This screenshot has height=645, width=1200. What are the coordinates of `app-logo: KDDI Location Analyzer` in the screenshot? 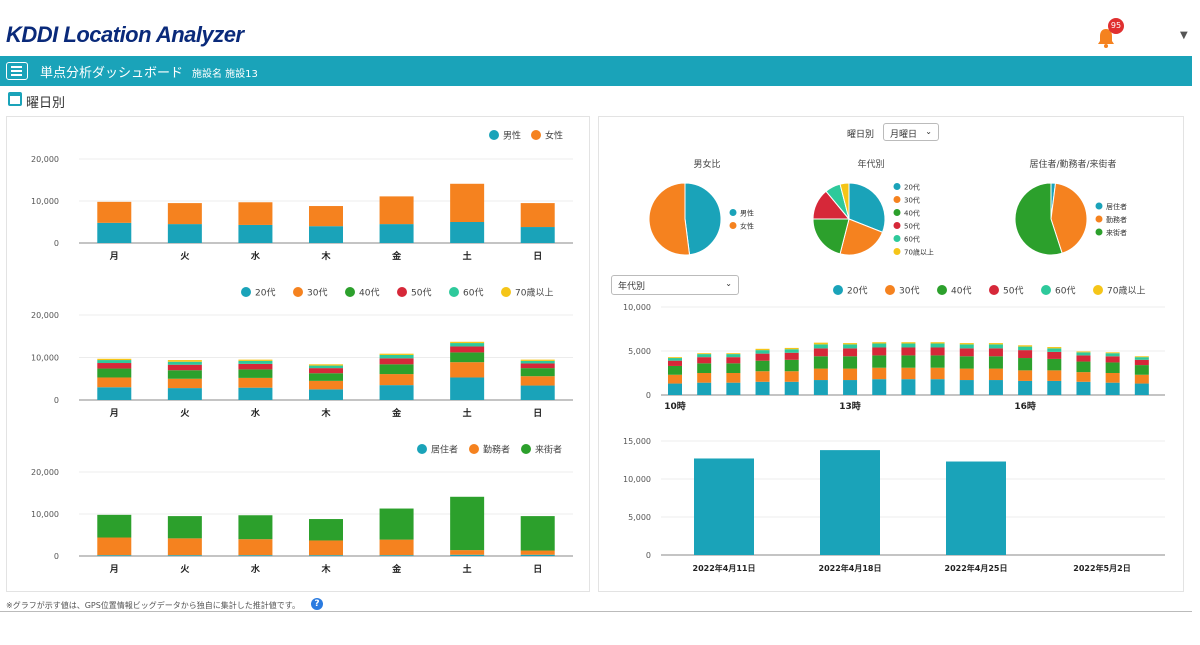 It's located at (125, 34).